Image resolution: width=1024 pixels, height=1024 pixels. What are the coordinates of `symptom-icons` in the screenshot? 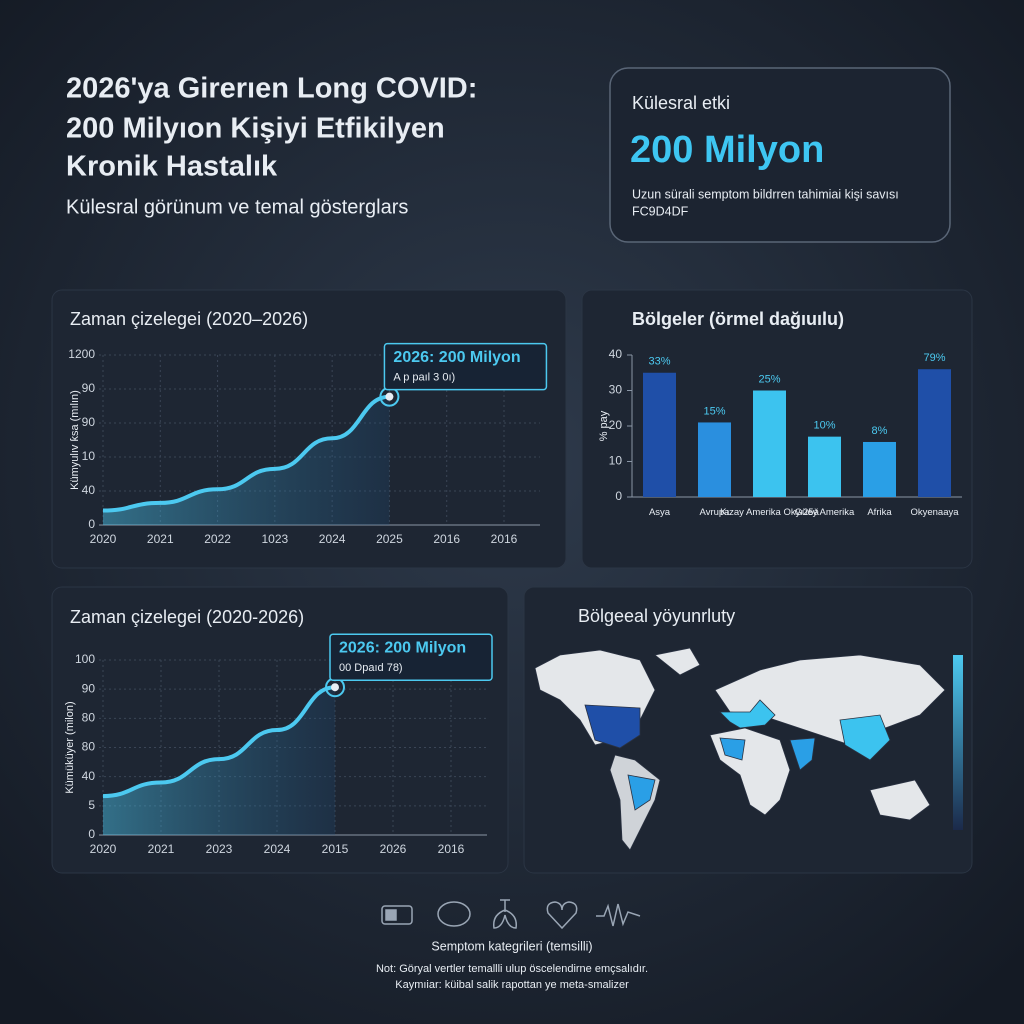 It's located at (511, 914).